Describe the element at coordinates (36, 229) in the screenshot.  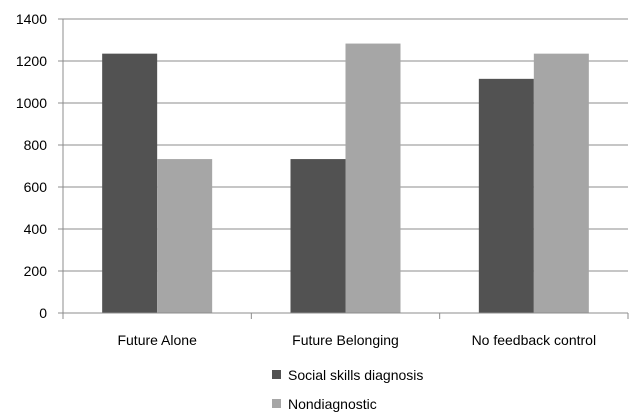
I see `y-tick-label: 400` at that location.